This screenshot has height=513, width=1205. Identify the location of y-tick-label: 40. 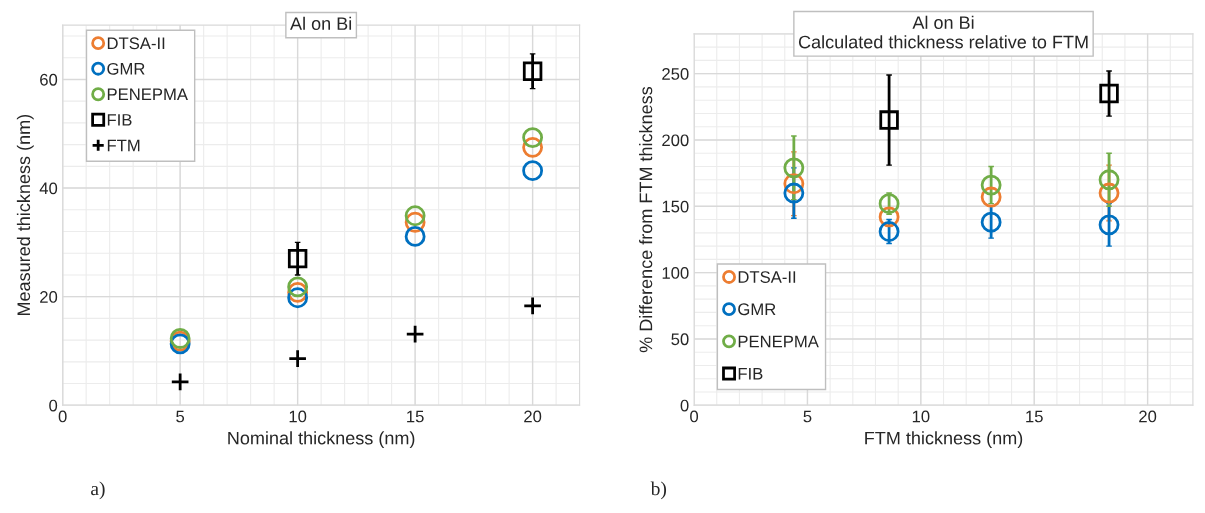
(48, 188).